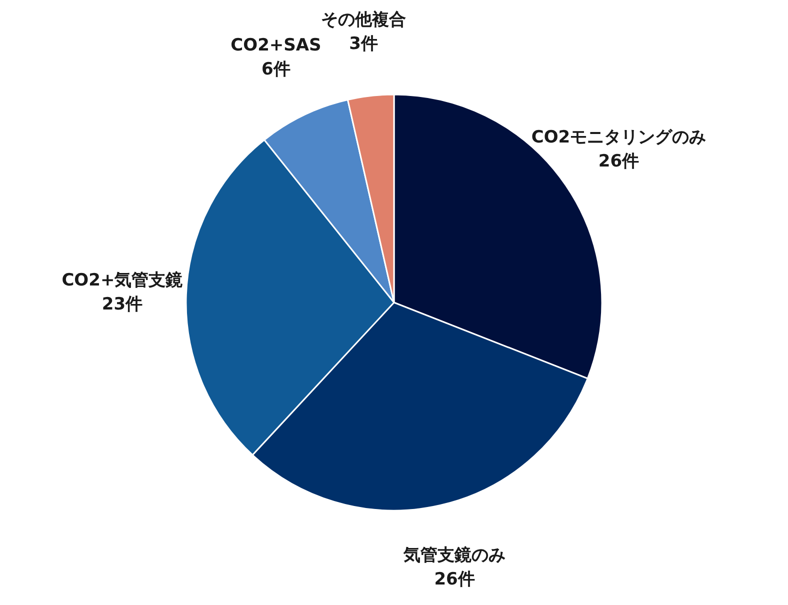  What do you see at coordinates (454, 556) in the screenshot?
I see `slice-label: 気管支鏡のみ` at bounding box center [454, 556].